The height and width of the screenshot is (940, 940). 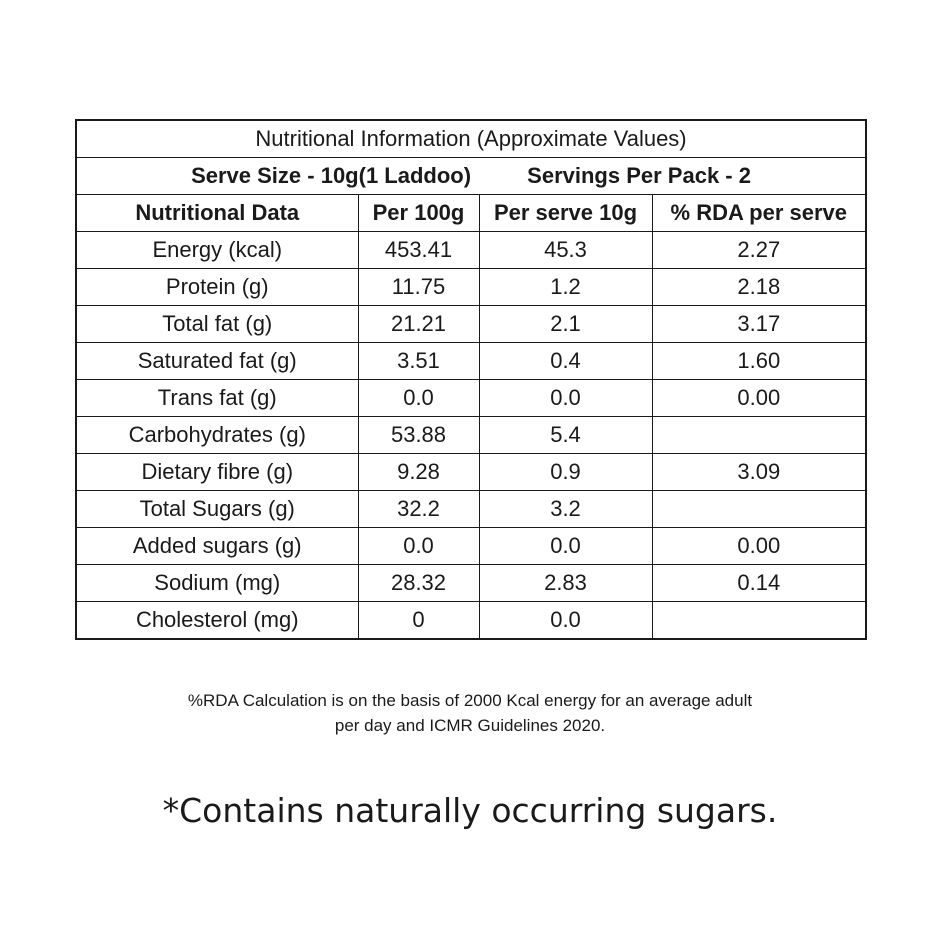 I want to click on per-serve-value: 3.2, so click(x=565, y=509).